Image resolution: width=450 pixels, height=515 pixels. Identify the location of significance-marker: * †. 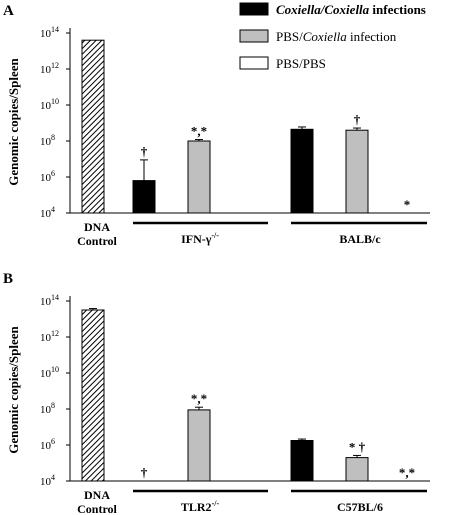
(357, 446).